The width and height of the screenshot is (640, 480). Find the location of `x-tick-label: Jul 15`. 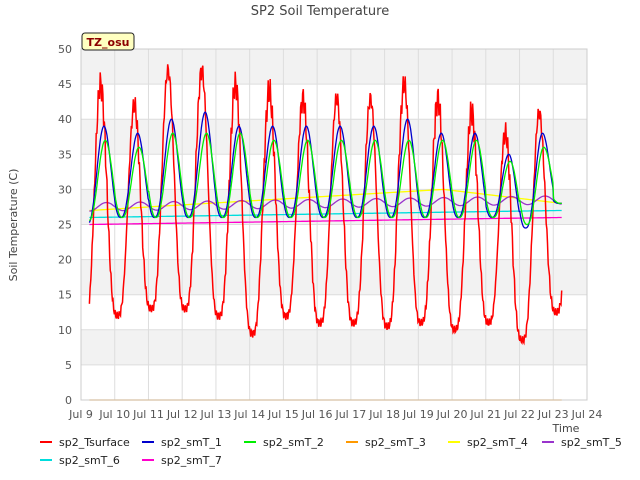

x-tick-label: Jul 15 is located at coordinates (283, 414).